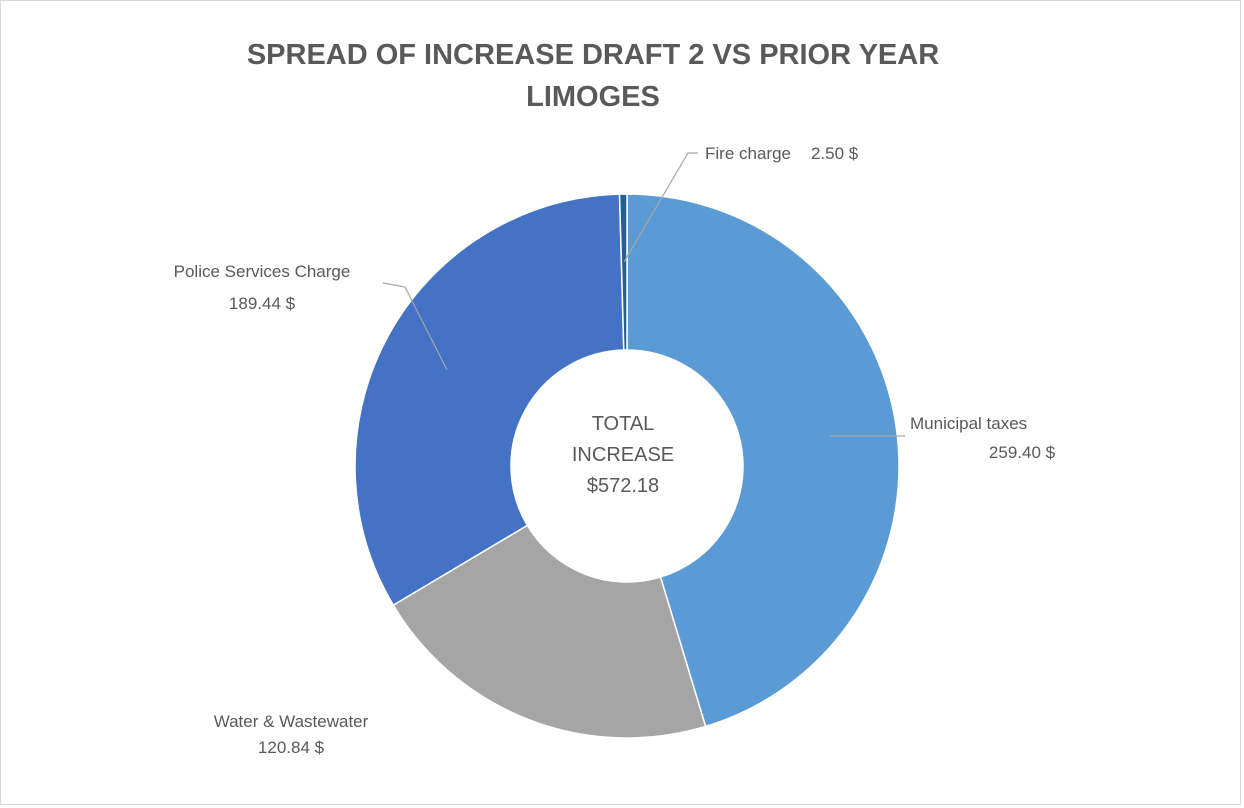 This screenshot has height=808, width=1244. I want to click on data-label-name: Police Services Charge, so click(262, 271).